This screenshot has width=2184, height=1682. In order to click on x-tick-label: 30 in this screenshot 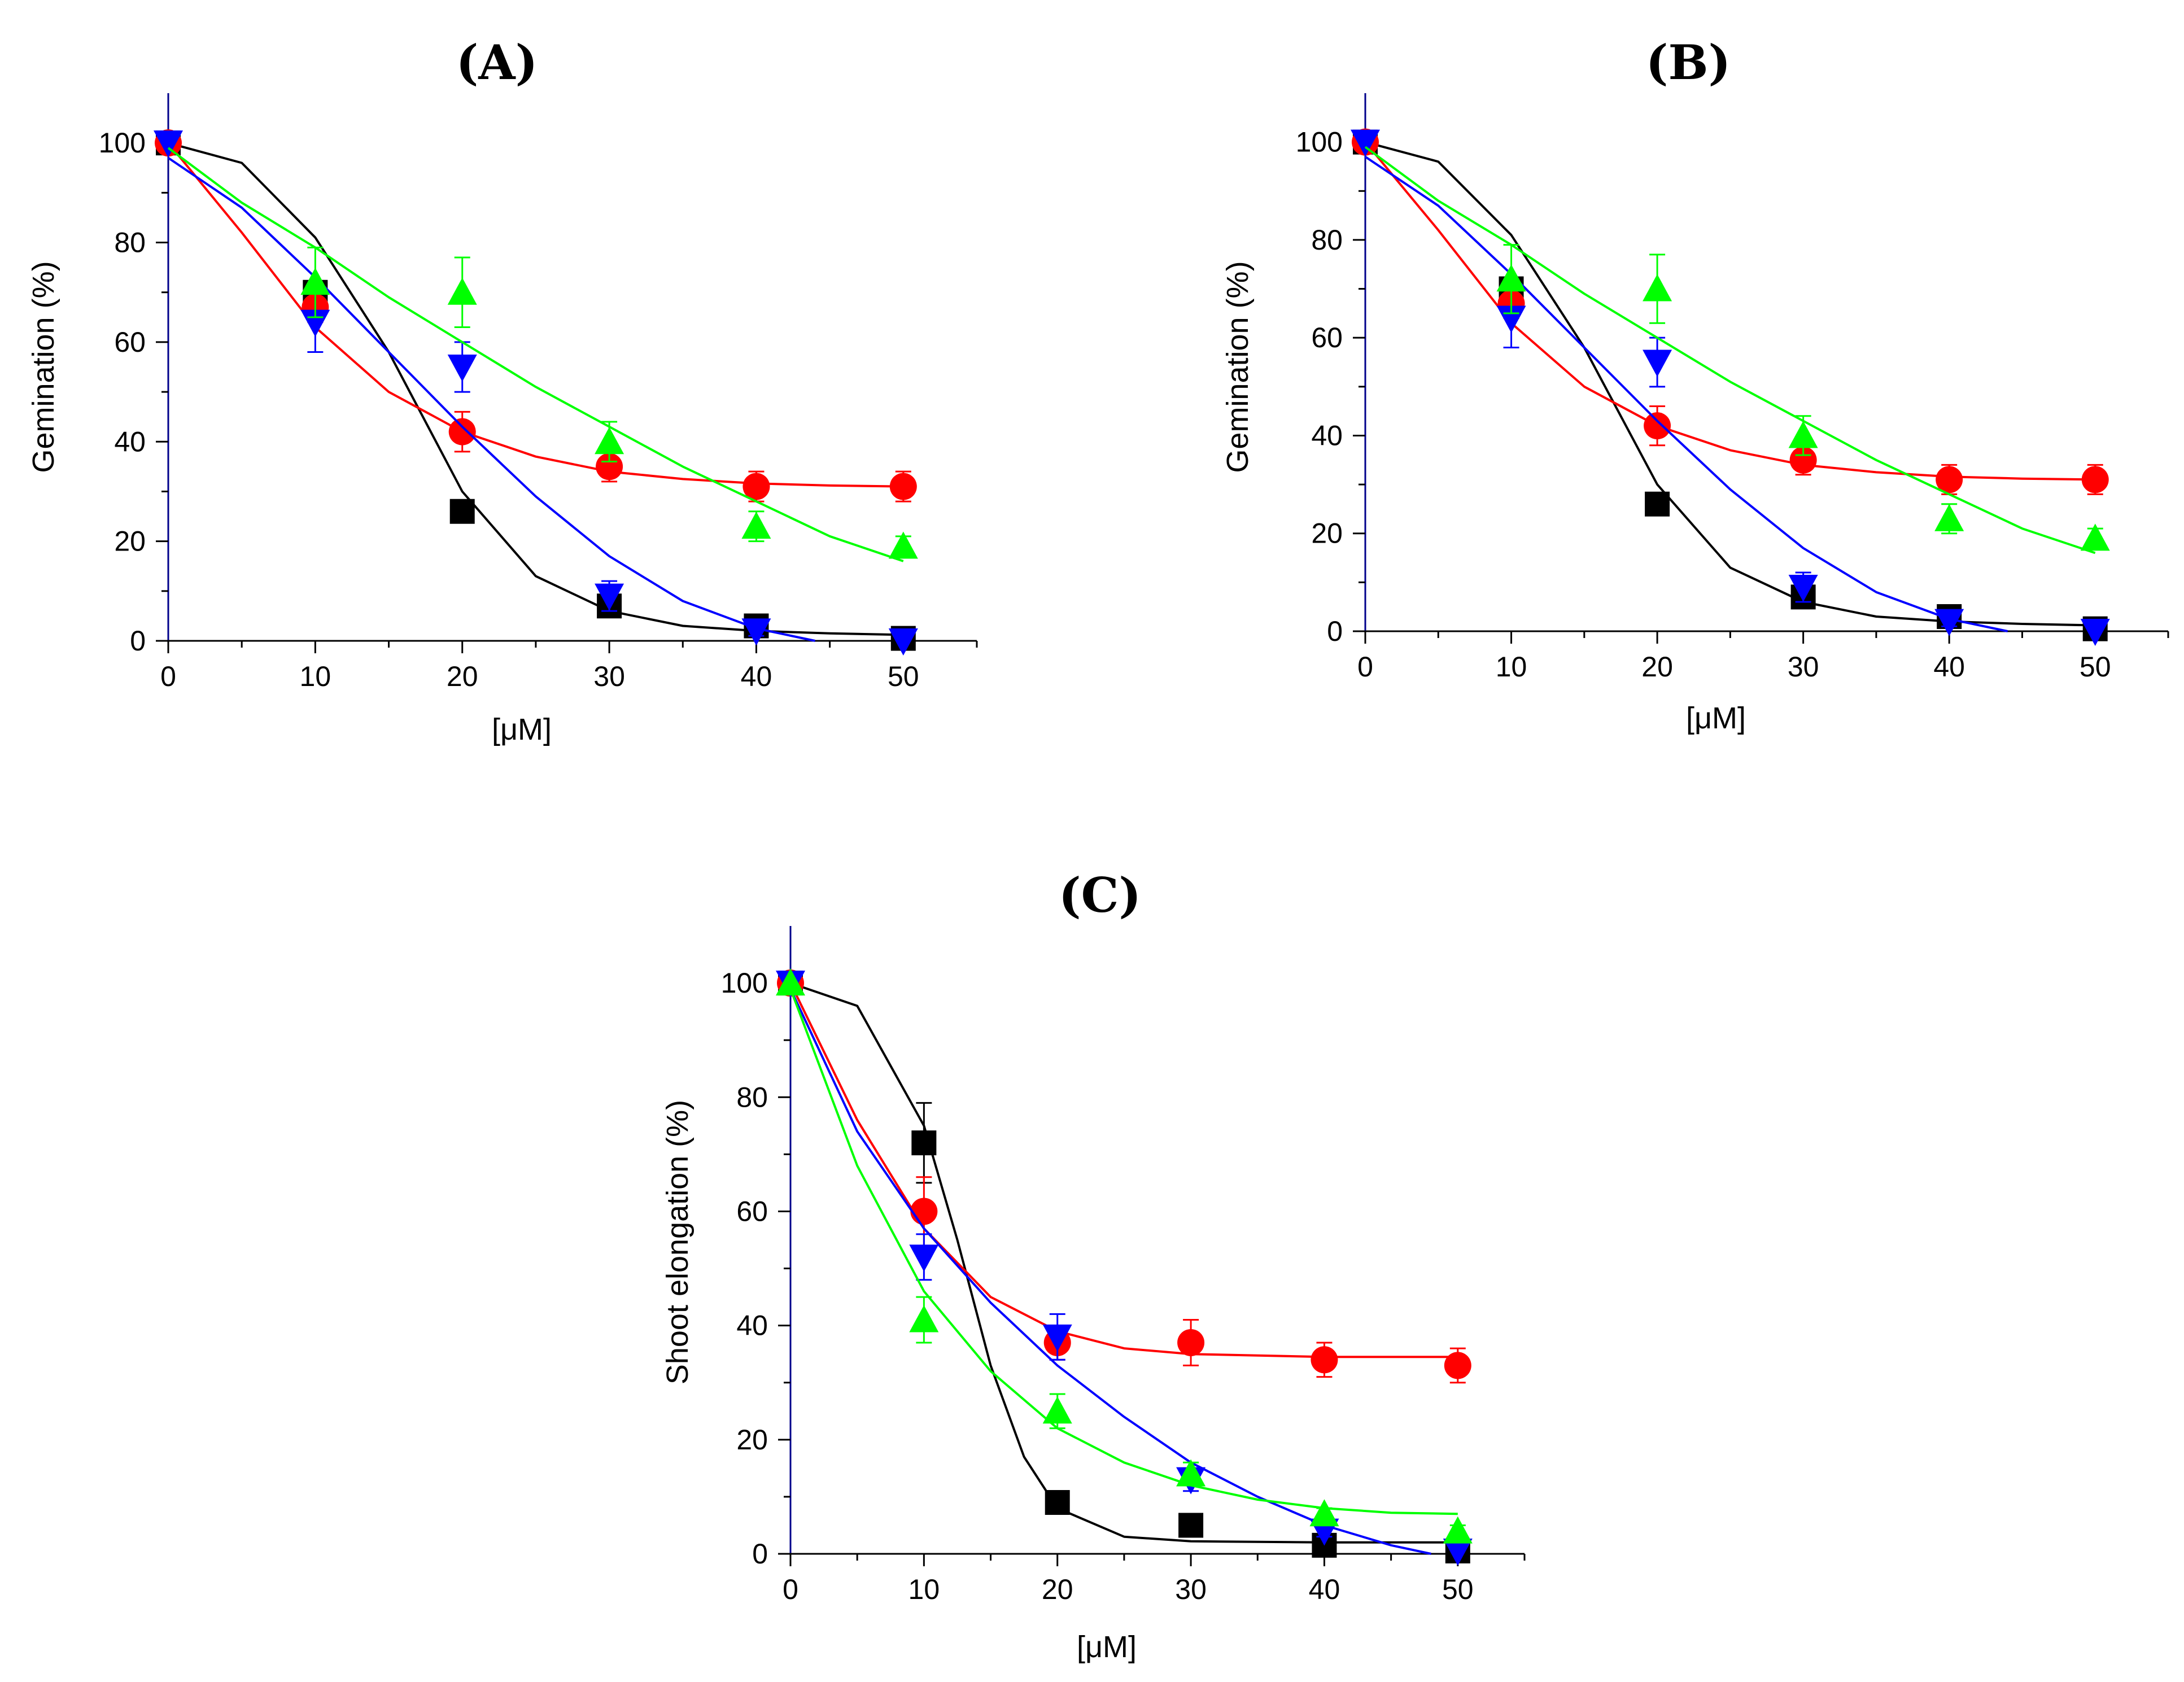, I will do `click(1803, 667)`.